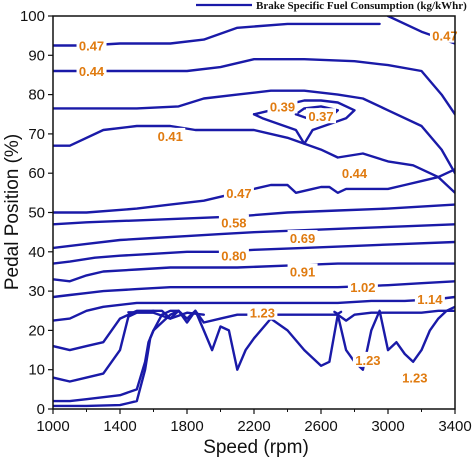 This screenshot has height=459, width=474. Describe the element at coordinates (454, 426) in the screenshot. I see `x-tick-label: 3400` at that location.